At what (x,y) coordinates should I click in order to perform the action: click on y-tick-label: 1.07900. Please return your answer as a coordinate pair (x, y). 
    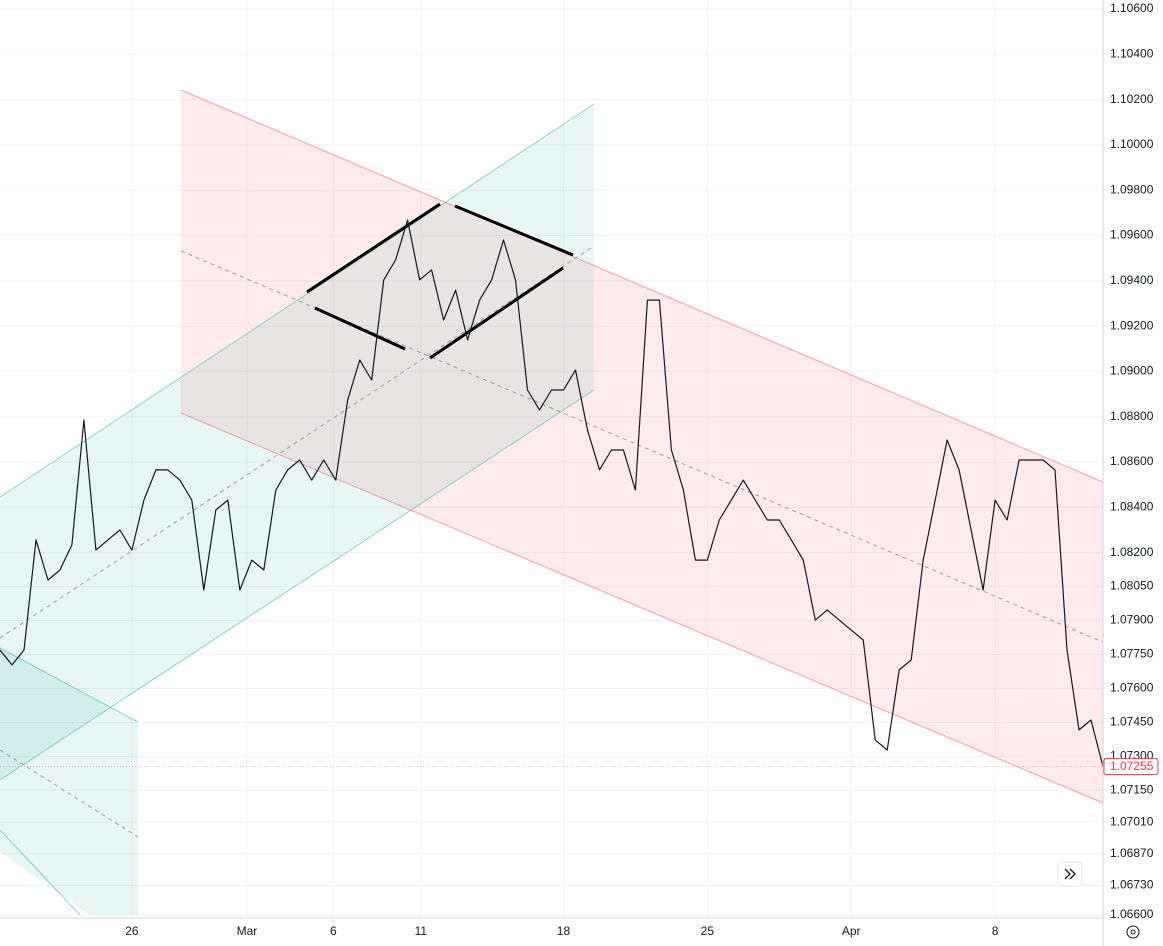
    Looking at the image, I should click on (1132, 620).